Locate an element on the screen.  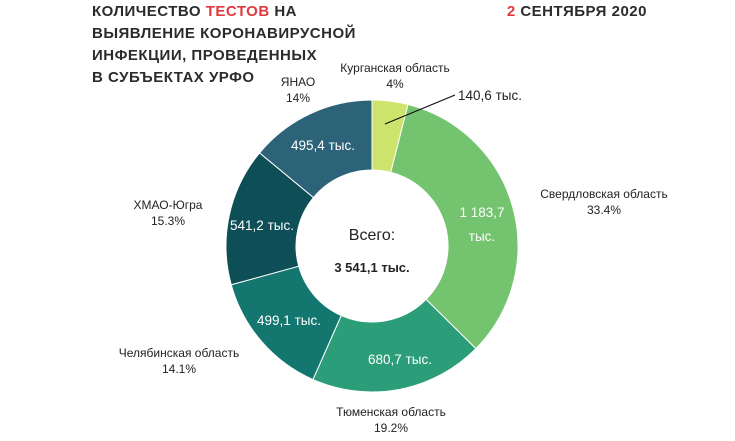
category-label: Свердловская область is located at coordinates (603, 194).